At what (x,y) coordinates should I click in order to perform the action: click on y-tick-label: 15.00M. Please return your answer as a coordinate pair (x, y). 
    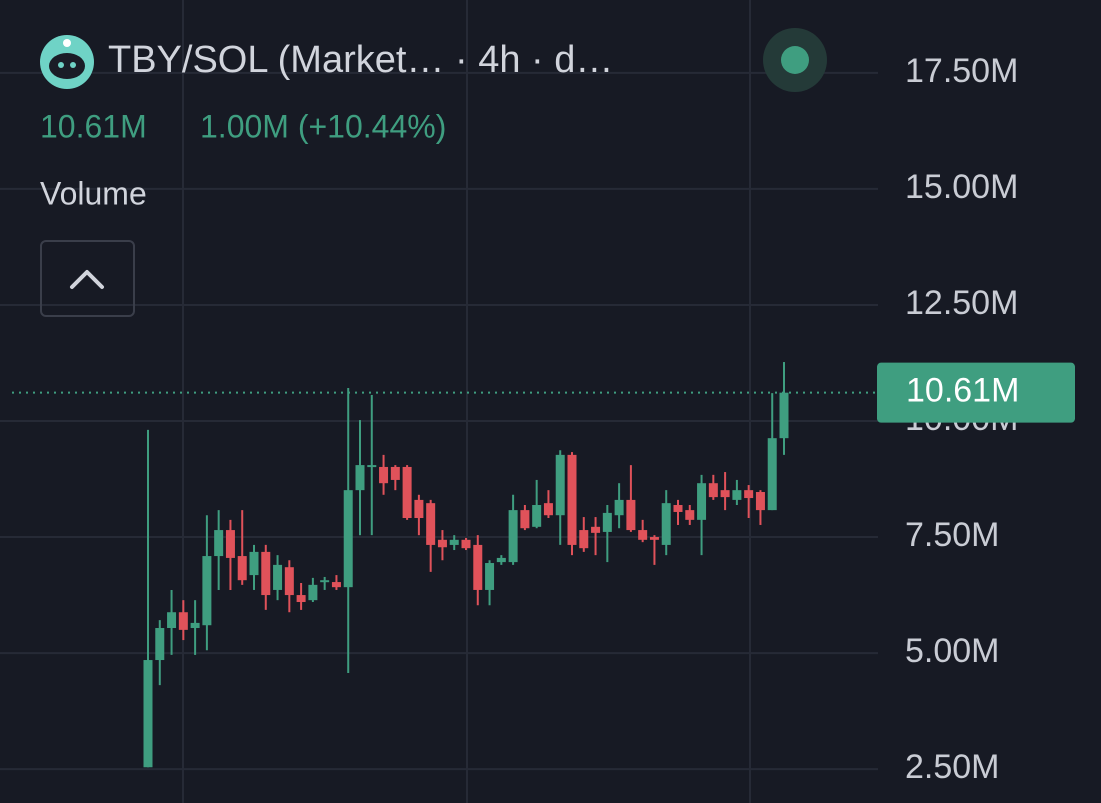
    Looking at the image, I should click on (961, 187).